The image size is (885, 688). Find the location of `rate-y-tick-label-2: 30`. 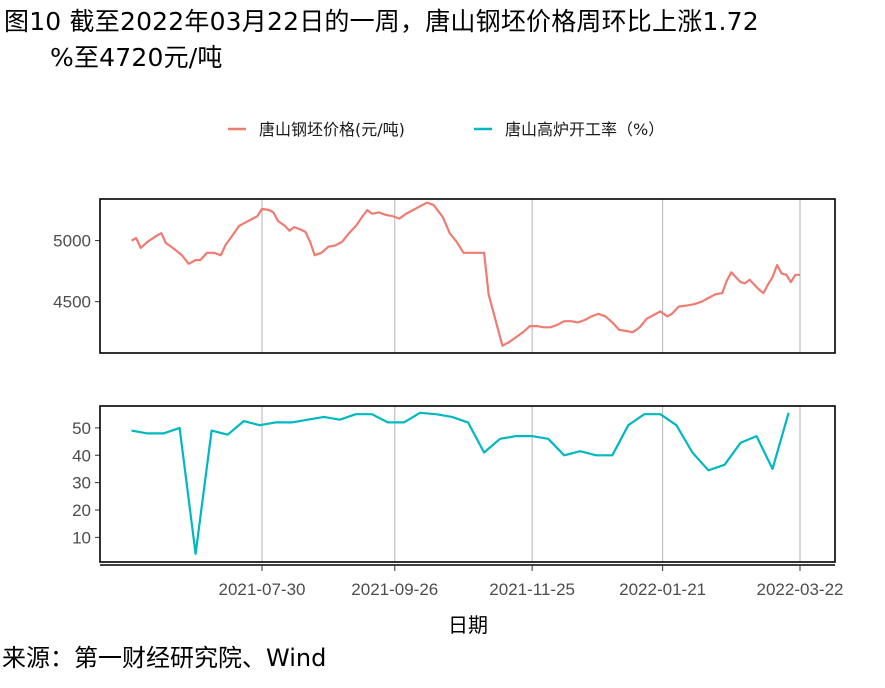

rate-y-tick-label-2: 30 is located at coordinates (81, 483).